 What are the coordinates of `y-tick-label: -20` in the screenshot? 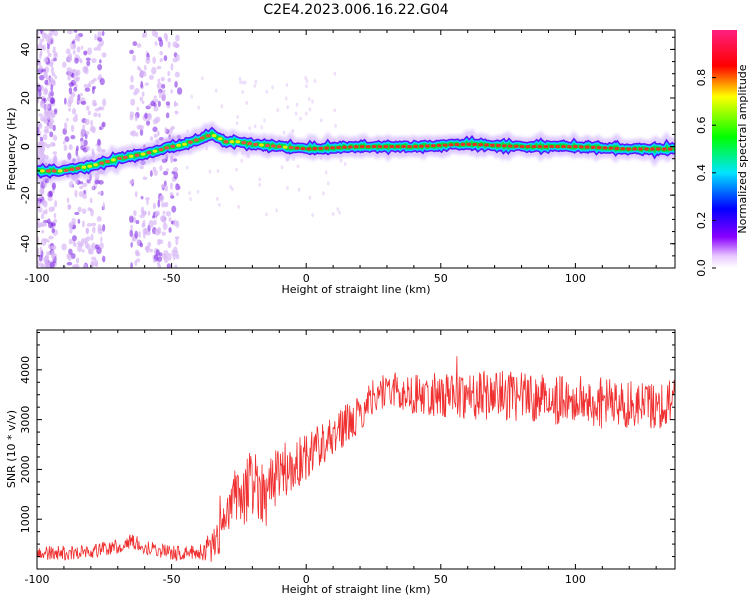 It's located at (25, 195).